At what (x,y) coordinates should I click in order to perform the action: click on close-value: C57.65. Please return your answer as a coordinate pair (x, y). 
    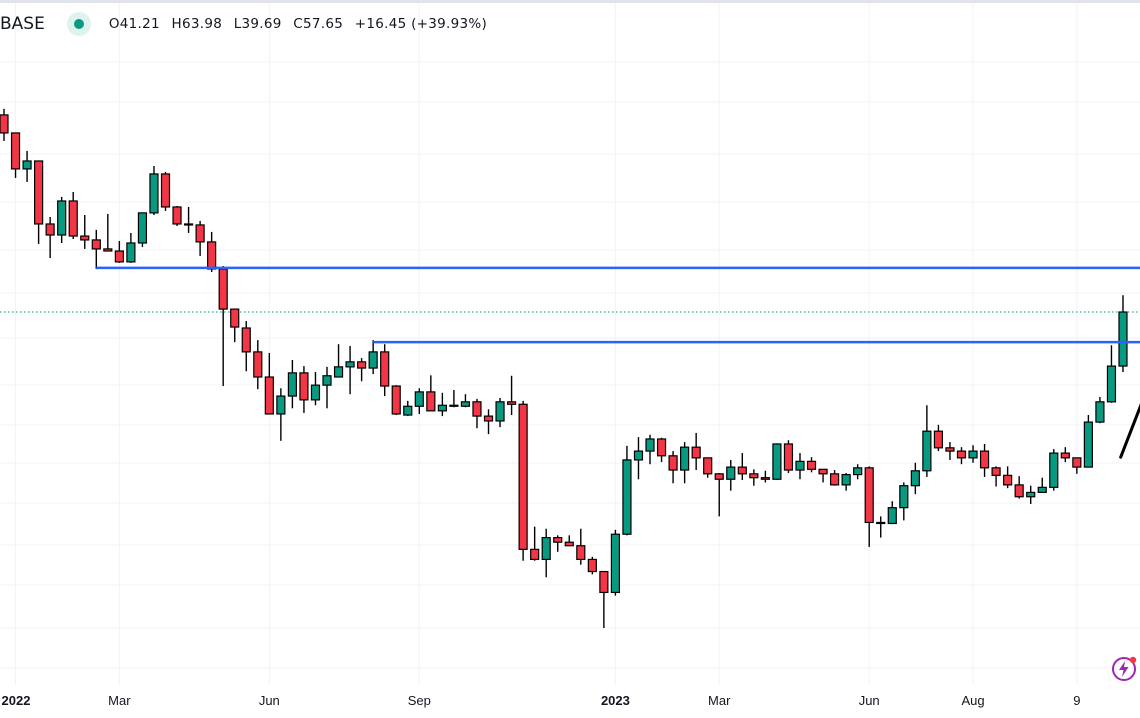
    Looking at the image, I should click on (318, 24).